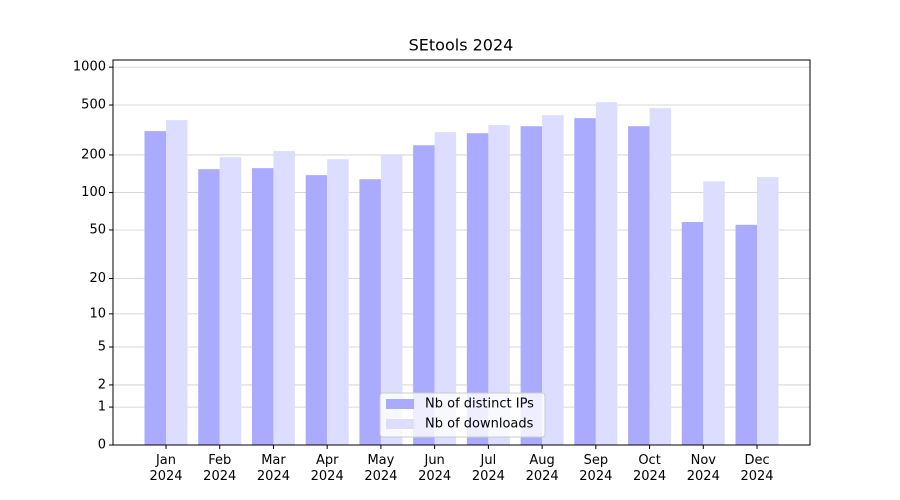 This screenshot has width=900, height=500. Describe the element at coordinates (596, 468) in the screenshot. I see `x-tick-label: Sep 2024` at that location.